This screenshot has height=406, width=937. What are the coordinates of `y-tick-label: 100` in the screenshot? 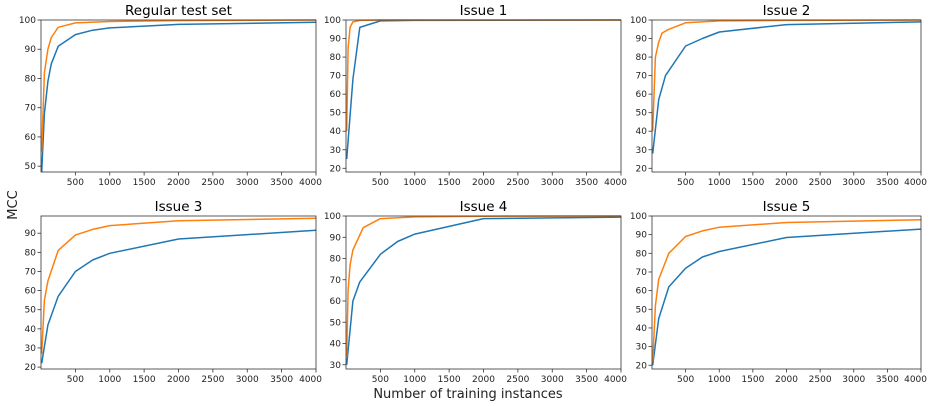 It's located at (638, 21).